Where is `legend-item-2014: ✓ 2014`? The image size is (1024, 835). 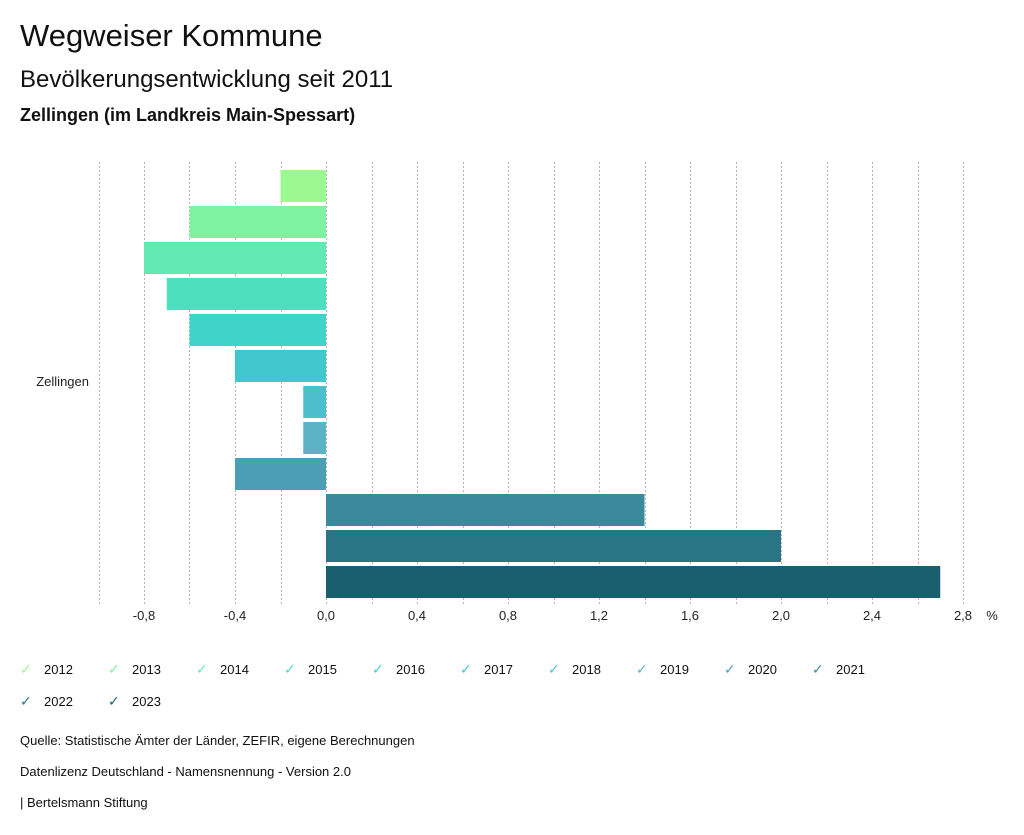 legend-item-2014: ✓ 2014 is located at coordinates (240, 669).